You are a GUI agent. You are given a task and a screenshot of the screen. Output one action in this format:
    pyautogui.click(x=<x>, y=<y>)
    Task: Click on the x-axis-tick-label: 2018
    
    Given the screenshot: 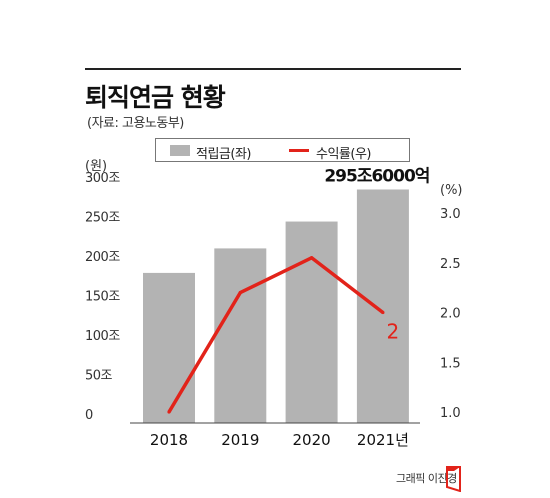 What is the action you would take?
    pyautogui.click(x=169, y=440)
    